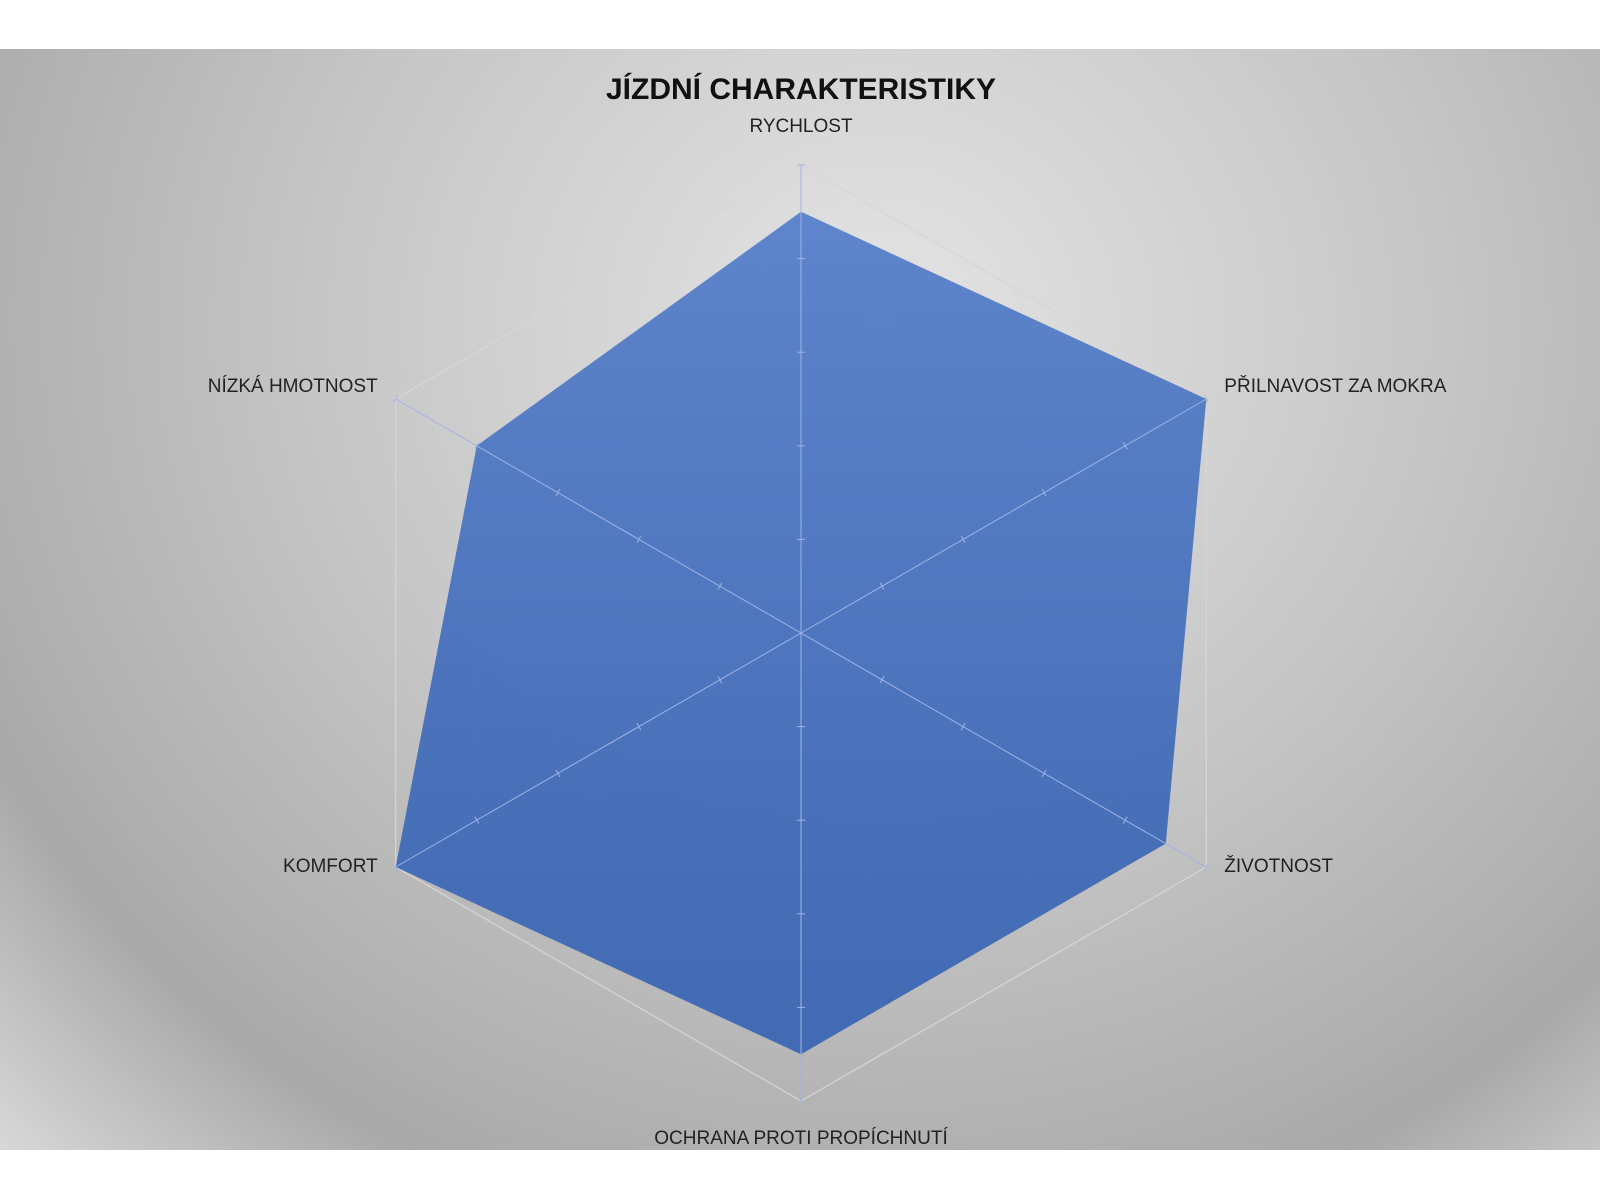 The image size is (1600, 1200). Describe the element at coordinates (801, 1138) in the screenshot. I see `category-label: OCHRANA PROTI PROPÍCHNUTÍ` at that location.